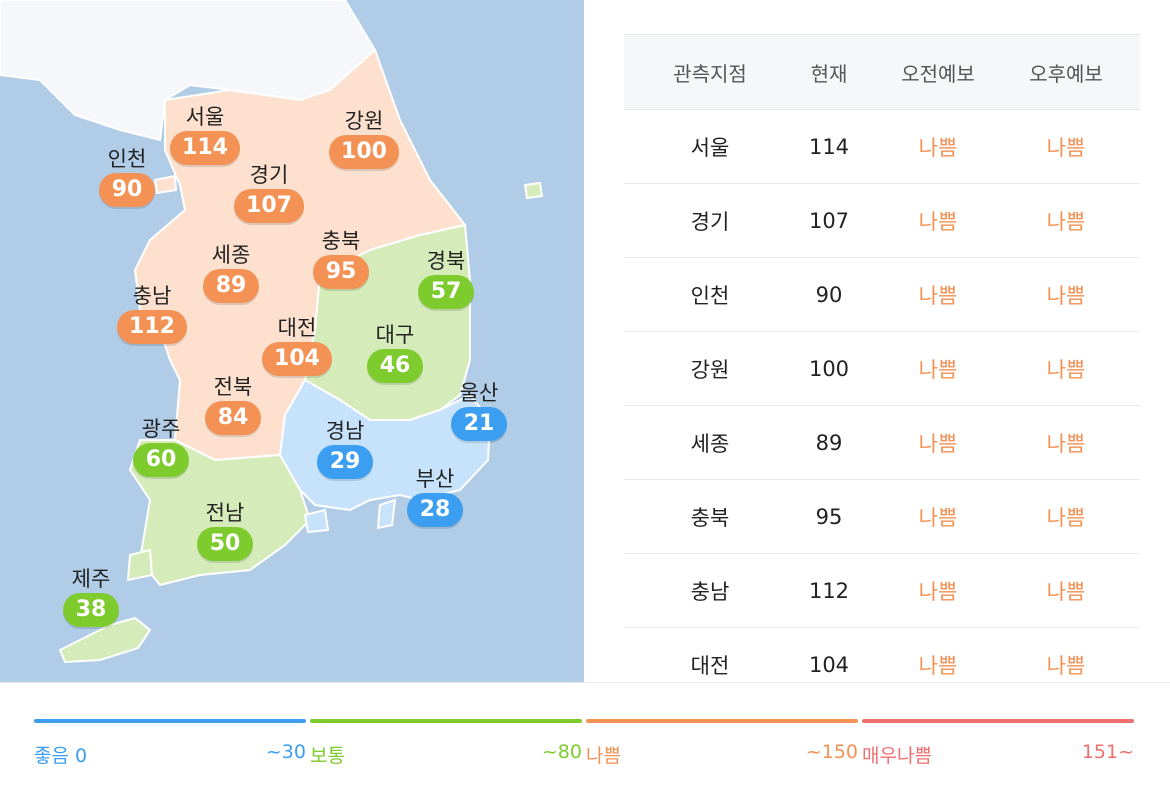  What do you see at coordinates (345, 462) in the screenshot?
I see `region-value-badge: 29` at bounding box center [345, 462].